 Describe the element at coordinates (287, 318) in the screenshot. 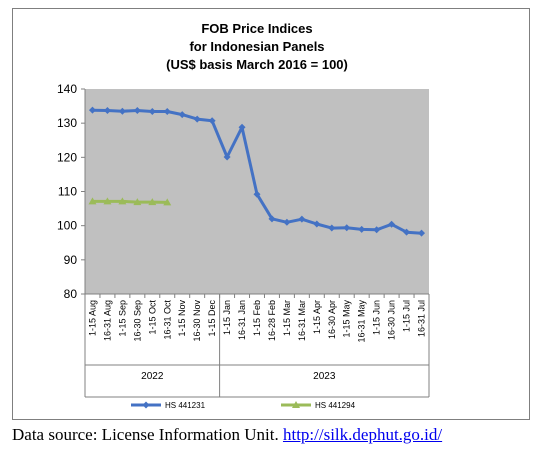

I see `x-tick-label: 1-15 Mar` at that location.